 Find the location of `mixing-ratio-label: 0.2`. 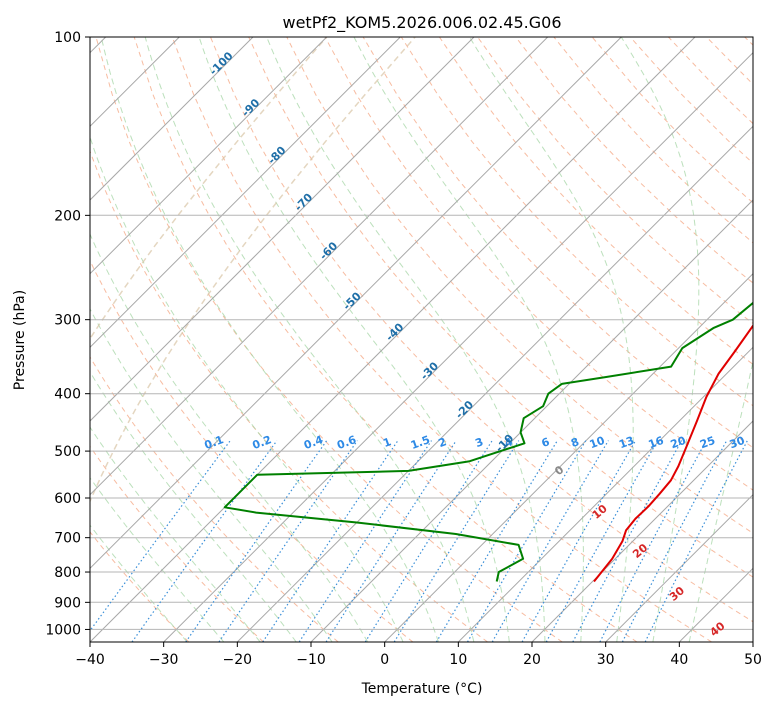

mixing-ratio-label: 0.2 is located at coordinates (262, 442).